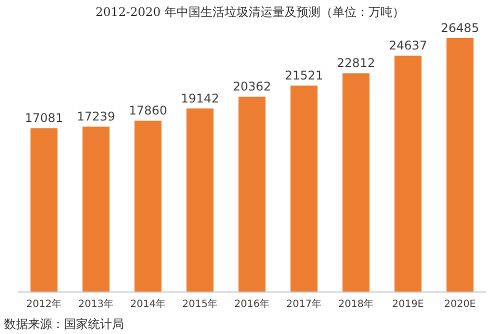  I want to click on x-tick-label: 2012年, so click(44, 304).